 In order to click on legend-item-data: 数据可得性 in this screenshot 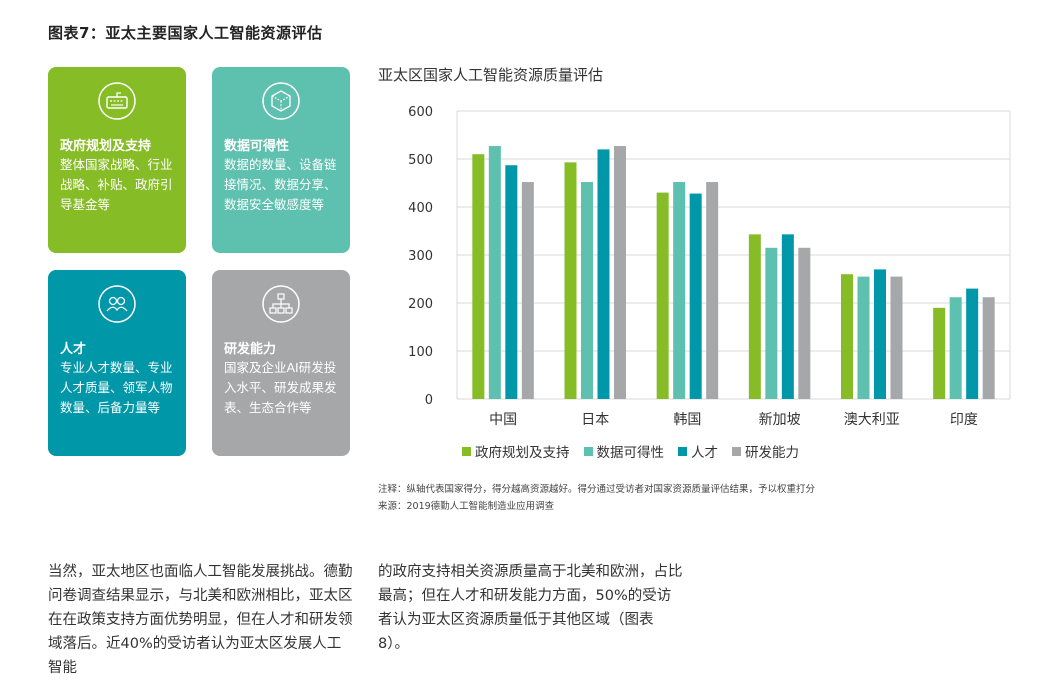, I will do `click(624, 451)`.